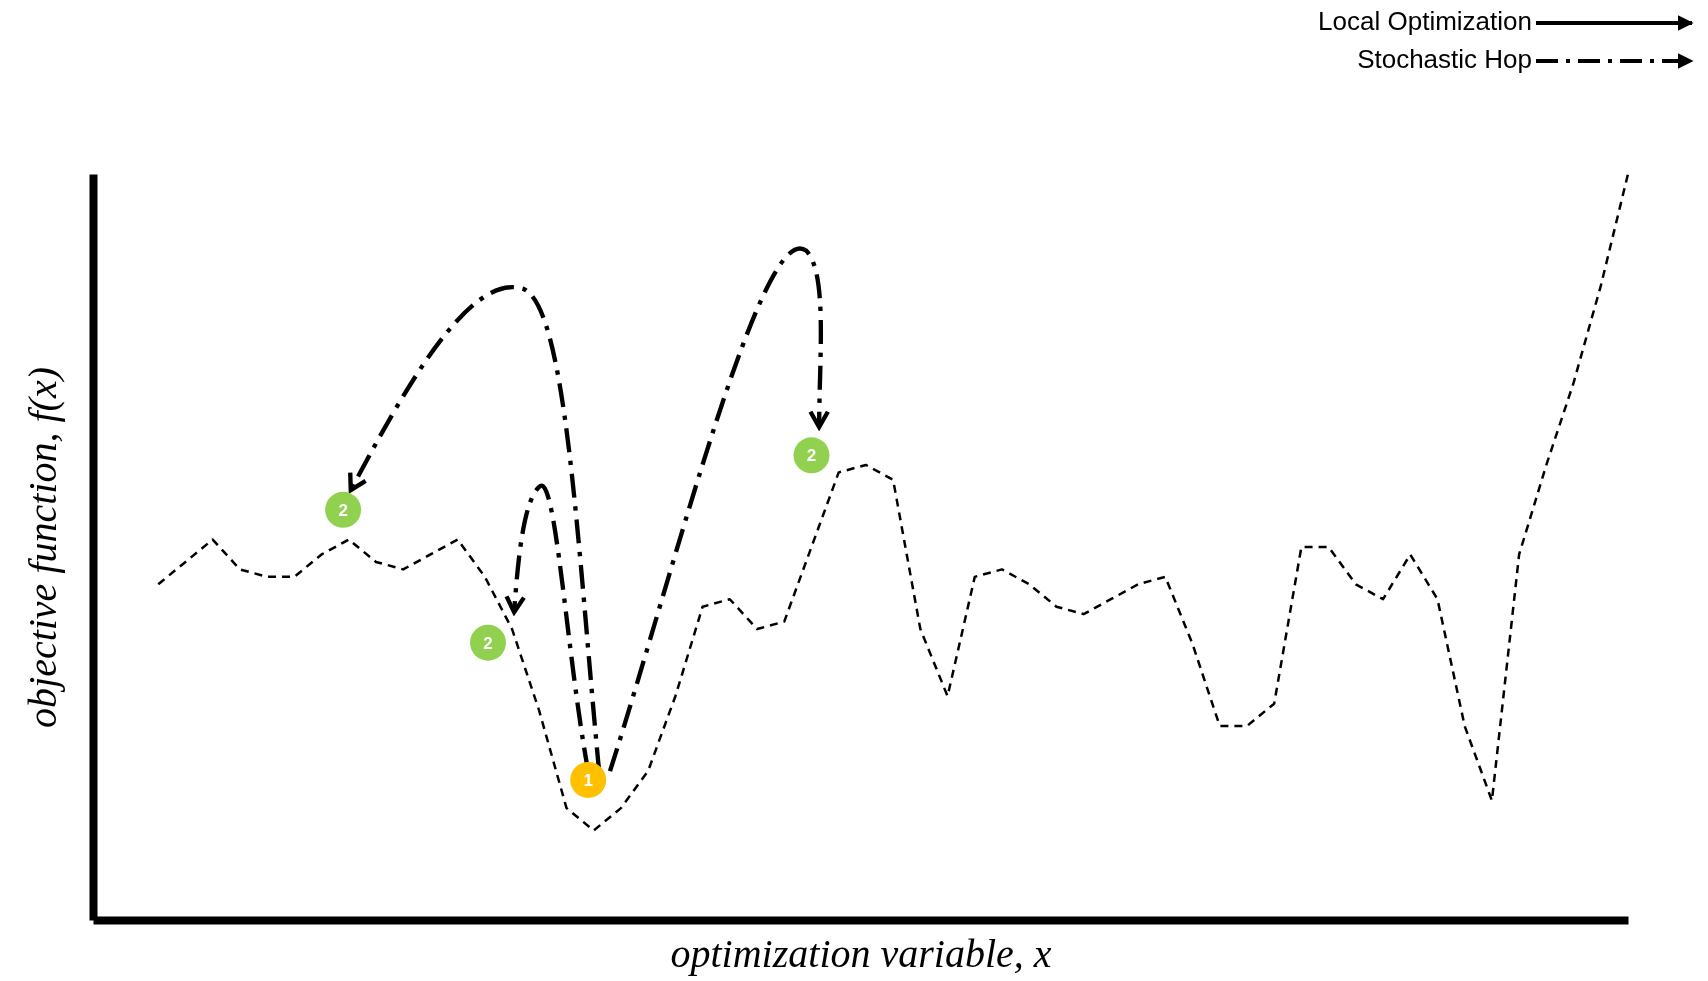 The width and height of the screenshot is (1708, 981). I want to click on numbered-circle: 1, so click(588, 779).